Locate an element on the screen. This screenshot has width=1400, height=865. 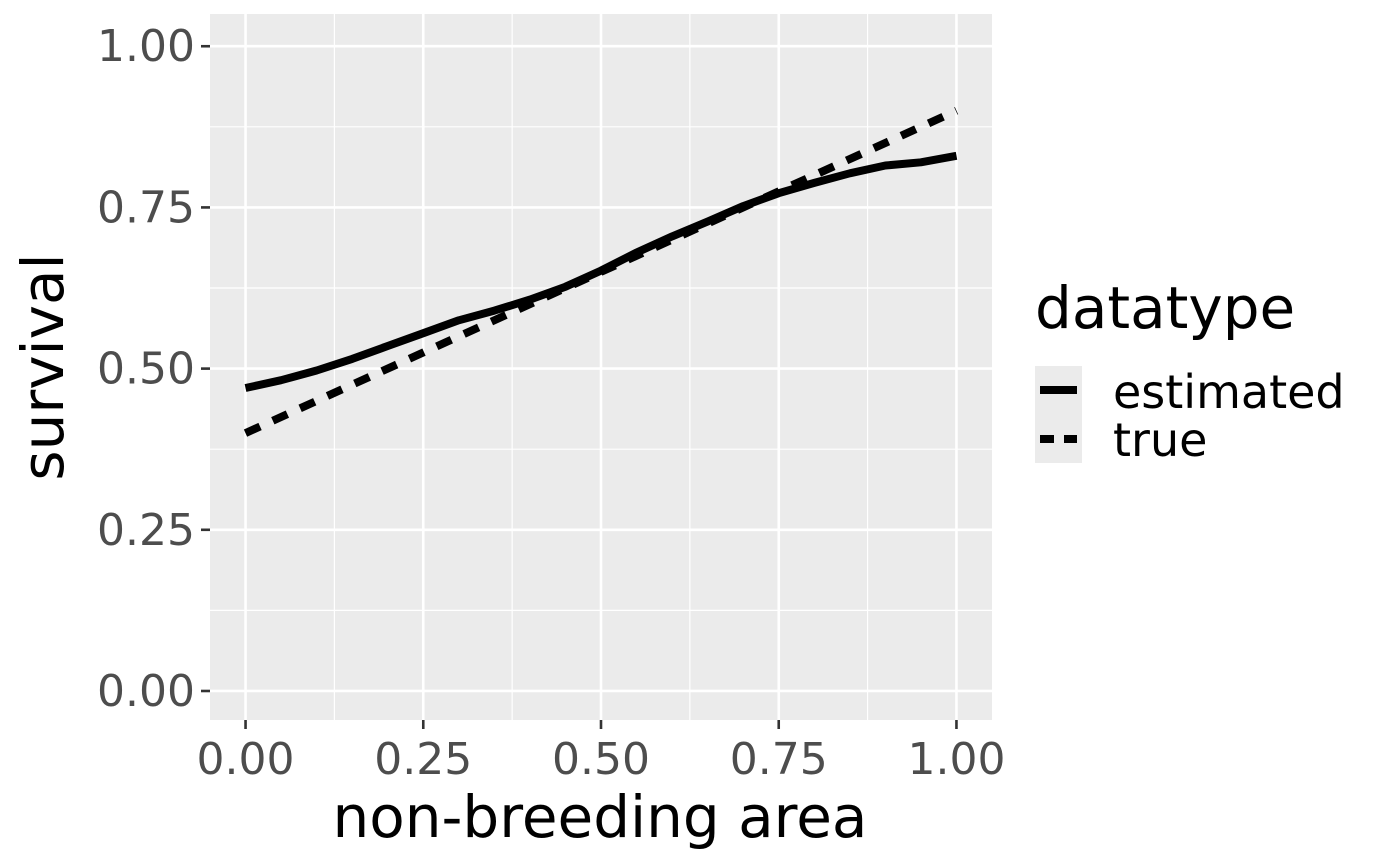
y-tick-label: 0.50 is located at coordinates (146, 369).